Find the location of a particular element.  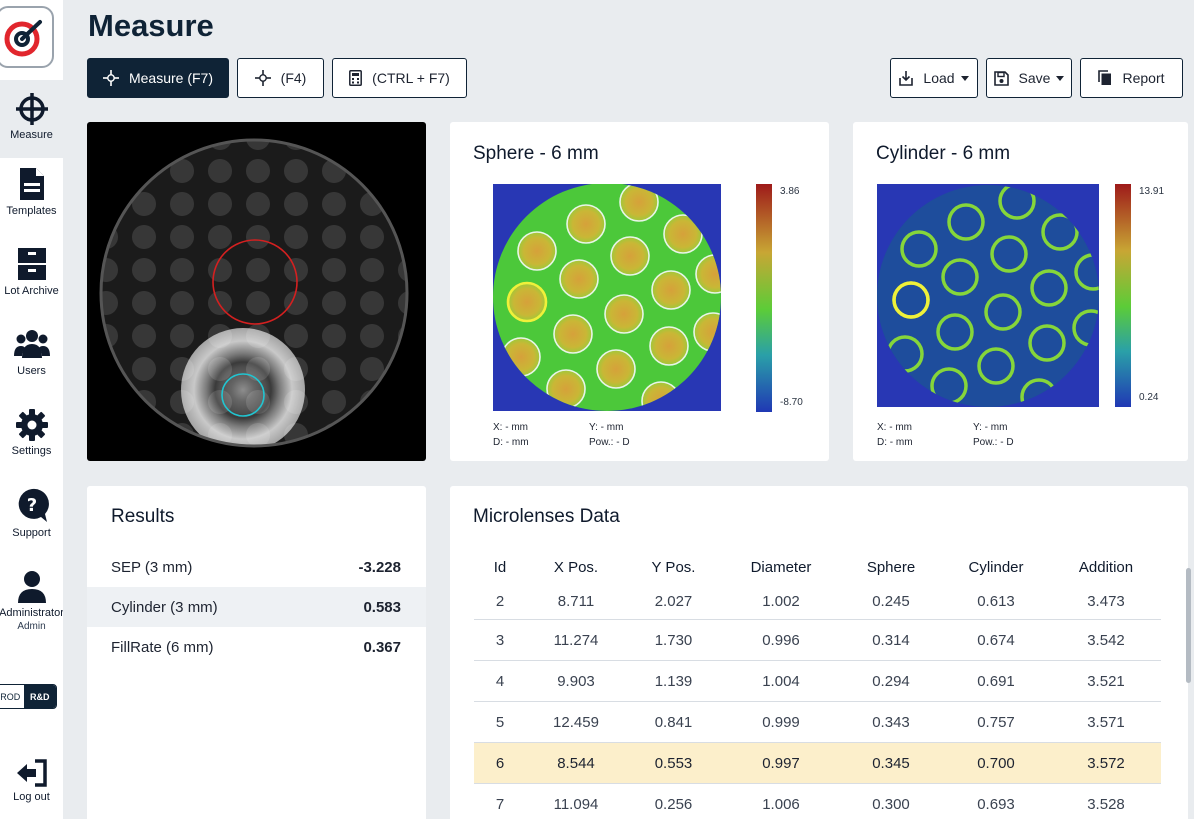

table-cell: 0.841 is located at coordinates (673, 722).